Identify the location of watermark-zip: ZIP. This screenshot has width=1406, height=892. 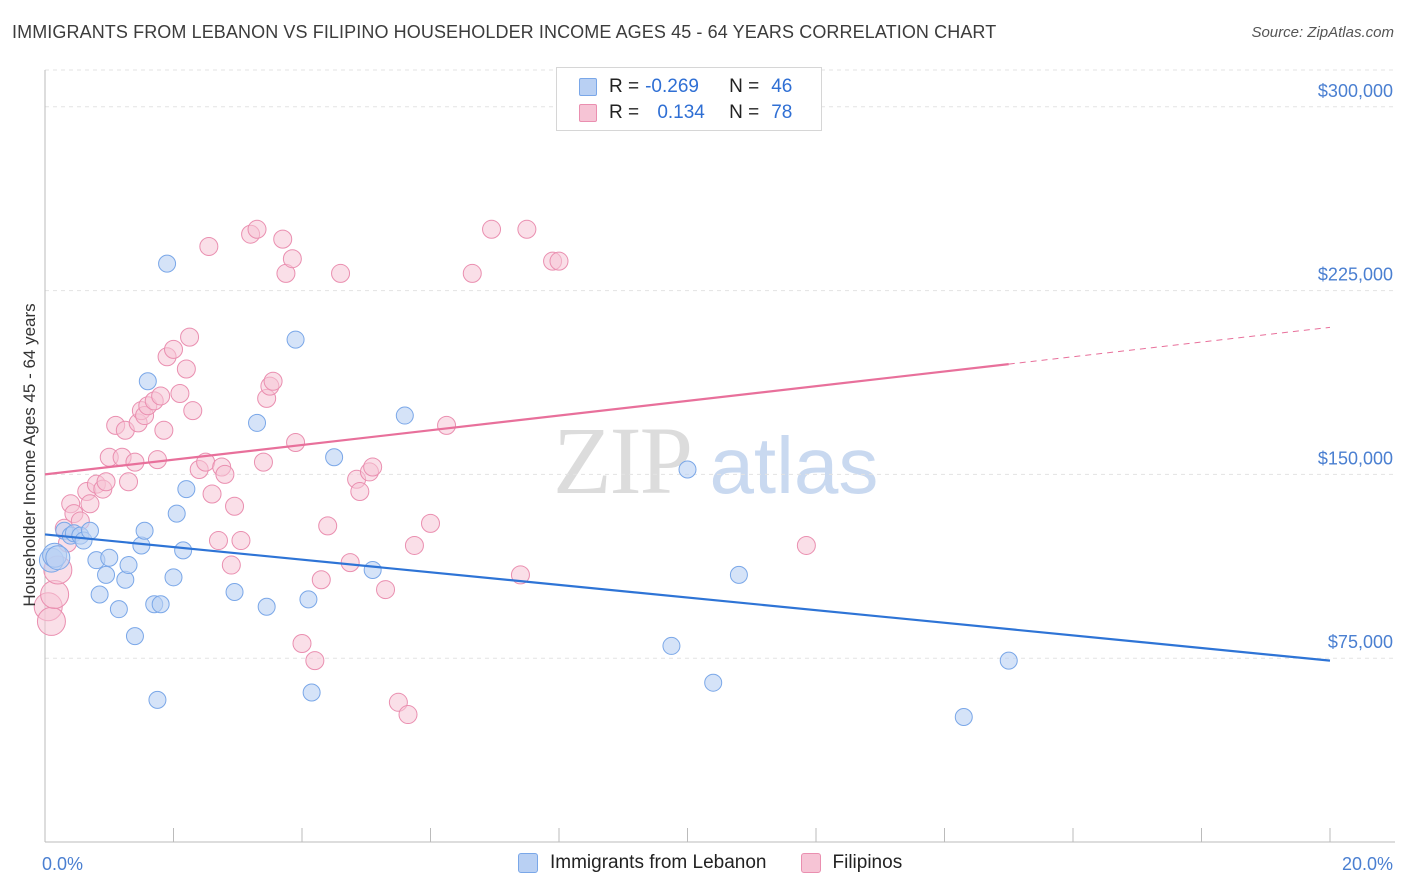
(621, 460).